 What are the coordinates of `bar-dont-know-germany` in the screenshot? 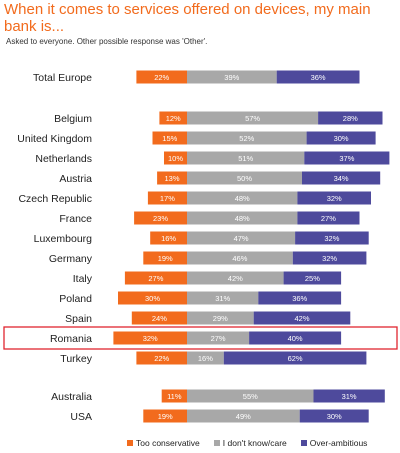 It's located at (240, 258).